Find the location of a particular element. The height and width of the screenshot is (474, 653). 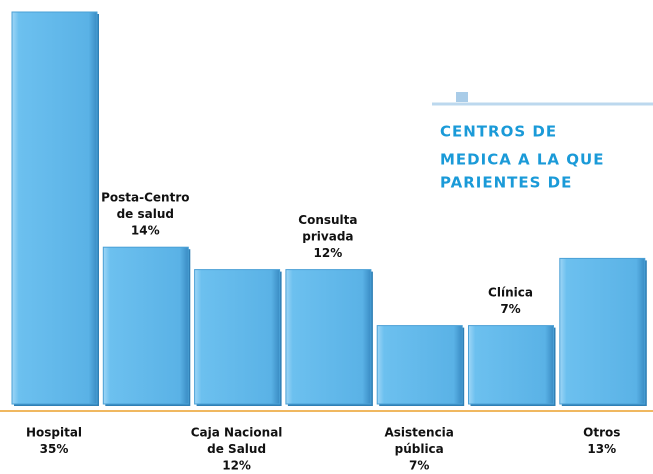

chart-title: CENTROS DE is located at coordinates (498, 132).